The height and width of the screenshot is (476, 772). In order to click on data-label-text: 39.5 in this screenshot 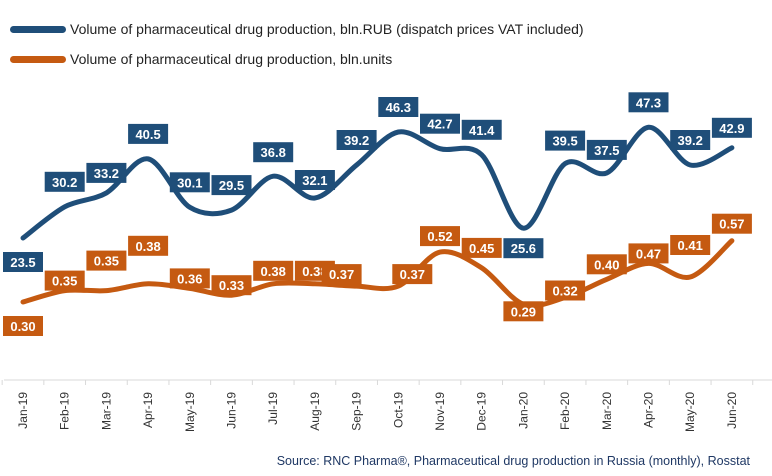, I will do `click(564, 141)`.